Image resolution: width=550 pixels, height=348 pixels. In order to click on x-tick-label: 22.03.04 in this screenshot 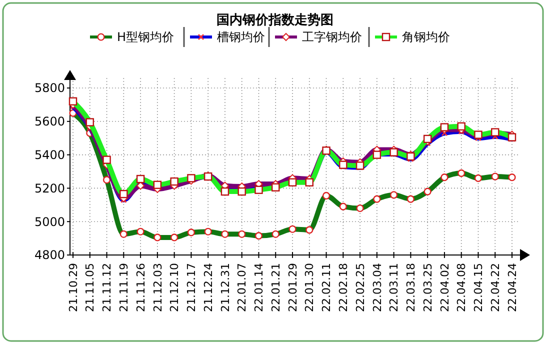, I will do `click(377, 287)`.